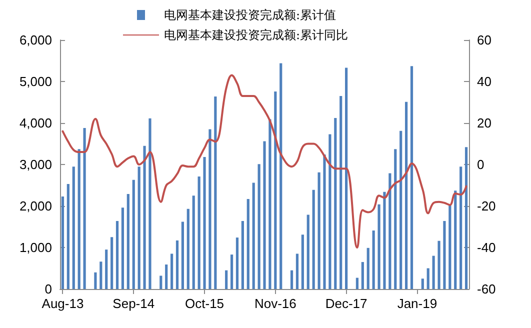 This screenshot has width=531, height=328. I want to click on x-tick-label: Oct-15, so click(204, 303).